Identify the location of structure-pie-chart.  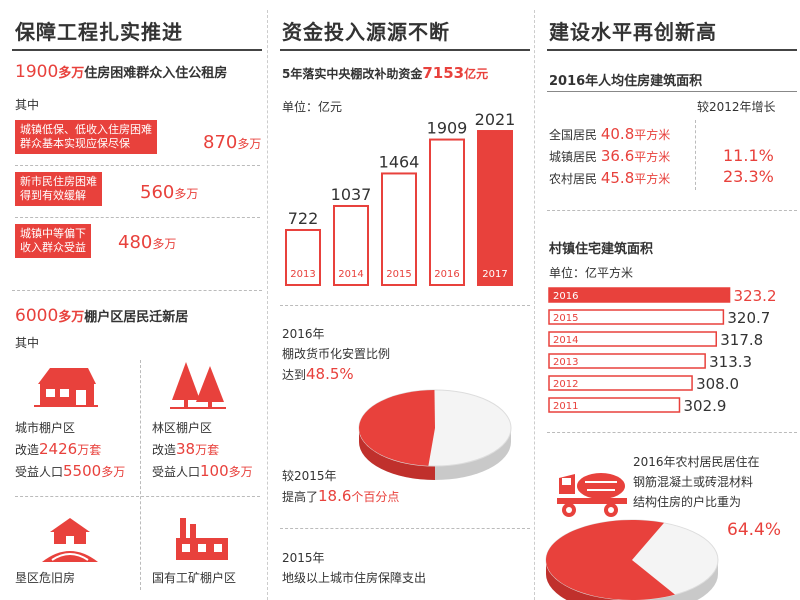
(632, 559).